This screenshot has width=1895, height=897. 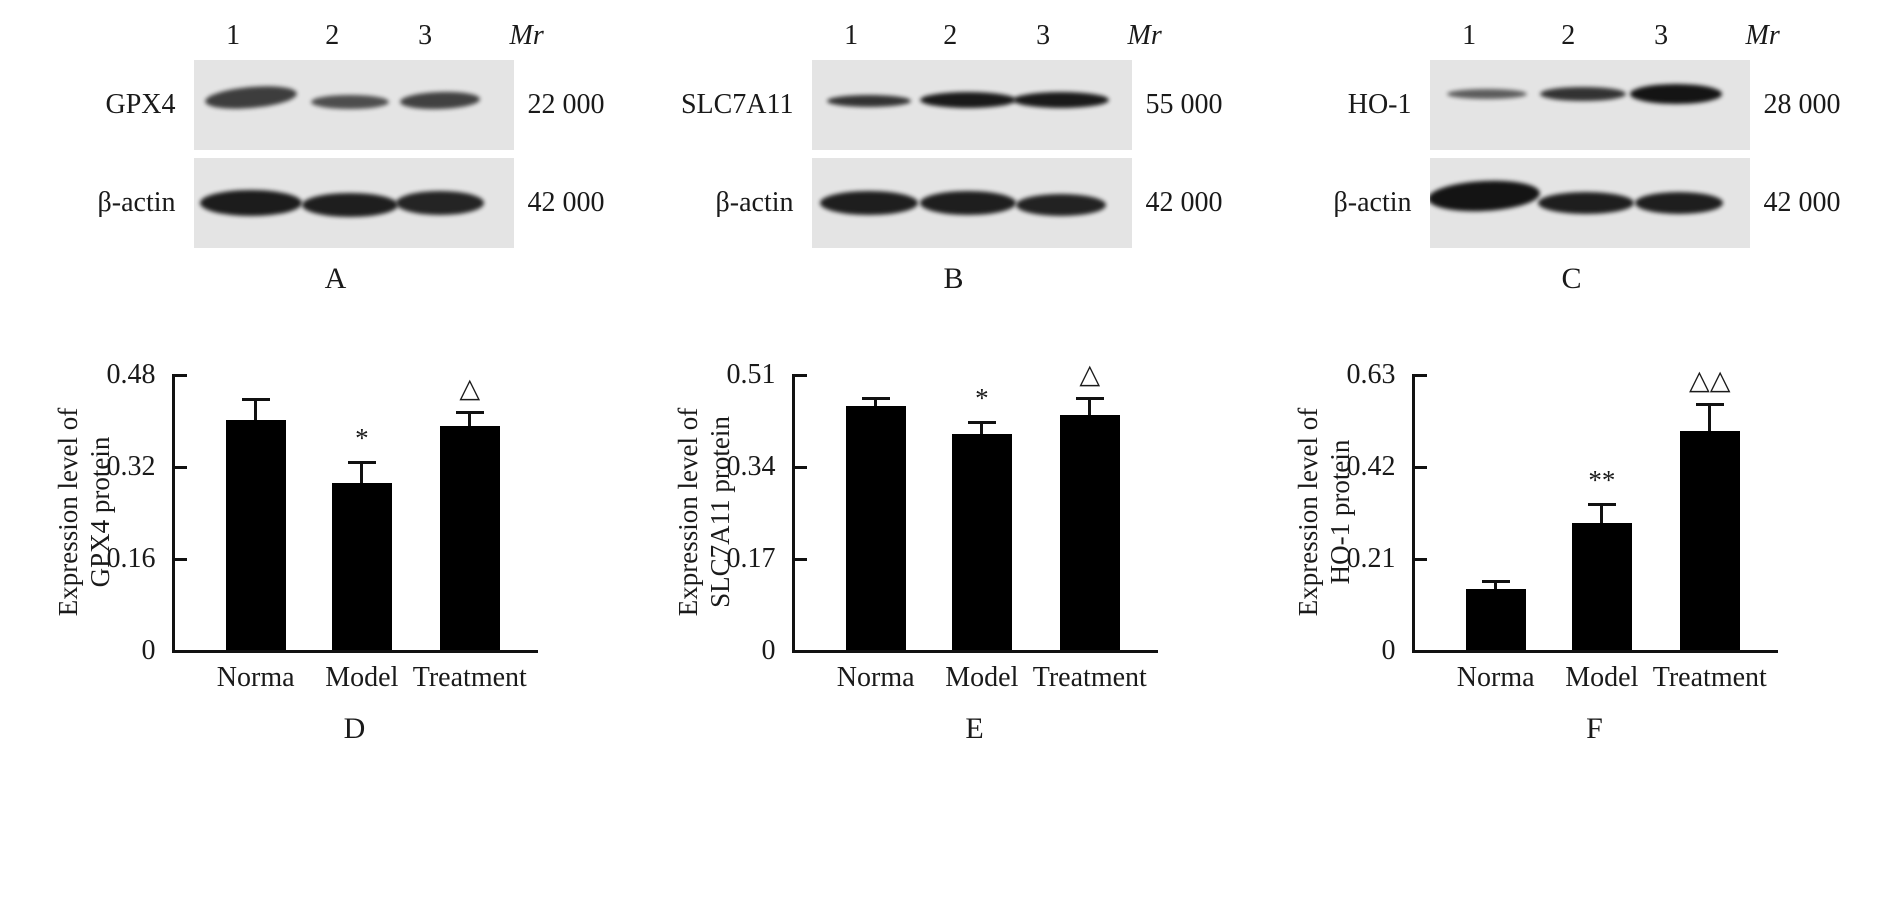 What do you see at coordinates (751, 558) in the screenshot?
I see `y-tick-label: 0.17` at bounding box center [751, 558].